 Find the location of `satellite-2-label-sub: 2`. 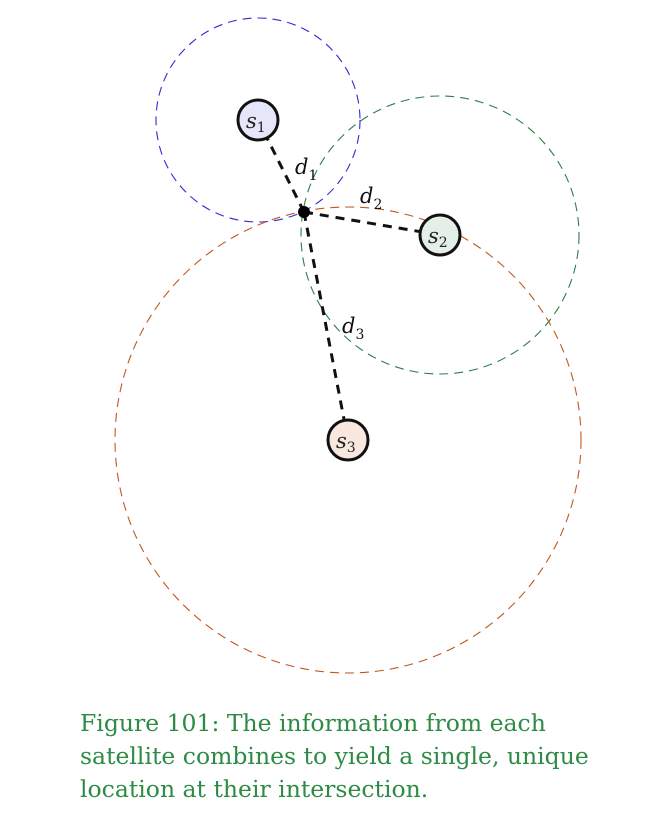

satellite-2-label-sub: 2 is located at coordinates (443, 243).